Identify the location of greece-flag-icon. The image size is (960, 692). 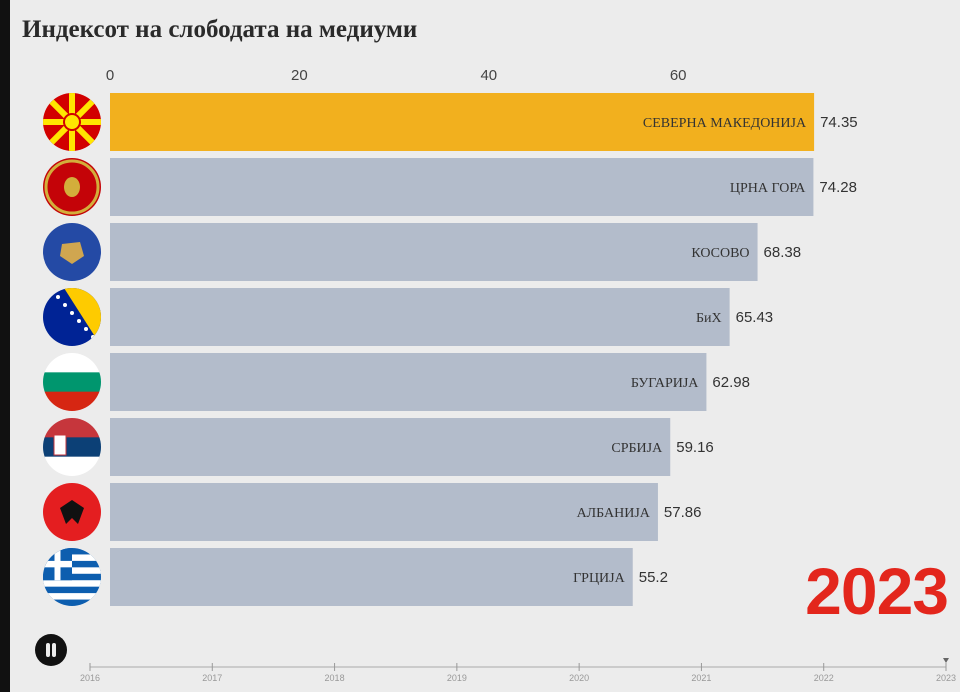
(72, 577).